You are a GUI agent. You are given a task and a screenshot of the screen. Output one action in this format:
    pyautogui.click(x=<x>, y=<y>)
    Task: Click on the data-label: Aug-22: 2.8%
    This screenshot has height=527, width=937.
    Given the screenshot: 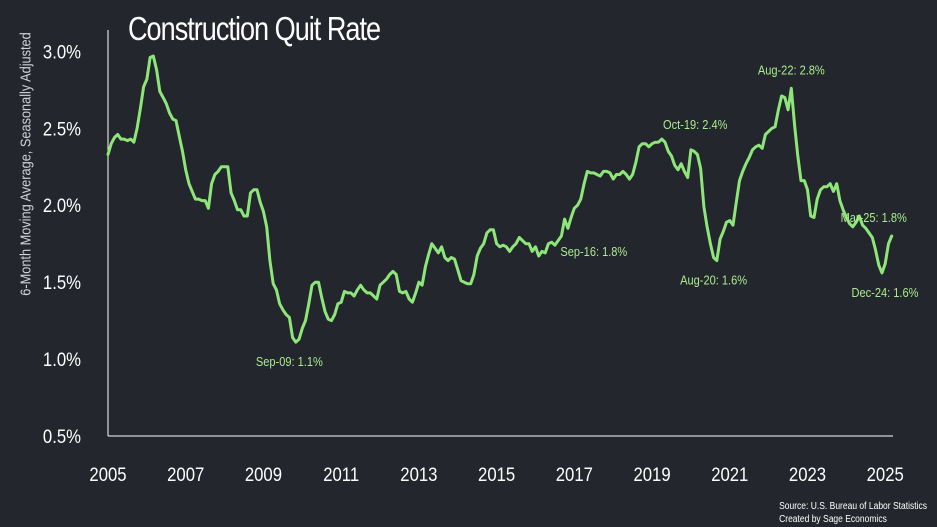 What is the action you would take?
    pyautogui.click(x=791, y=69)
    